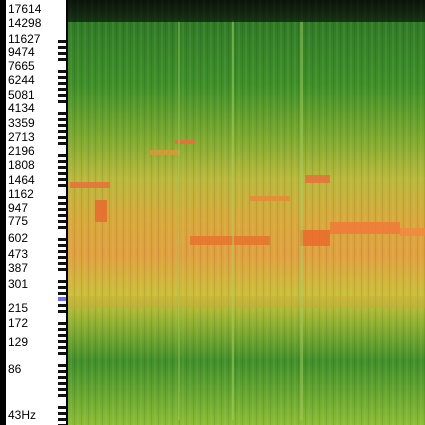  What do you see at coordinates (25, 9) in the screenshot?
I see `frequency-label: 17614` at bounding box center [25, 9].